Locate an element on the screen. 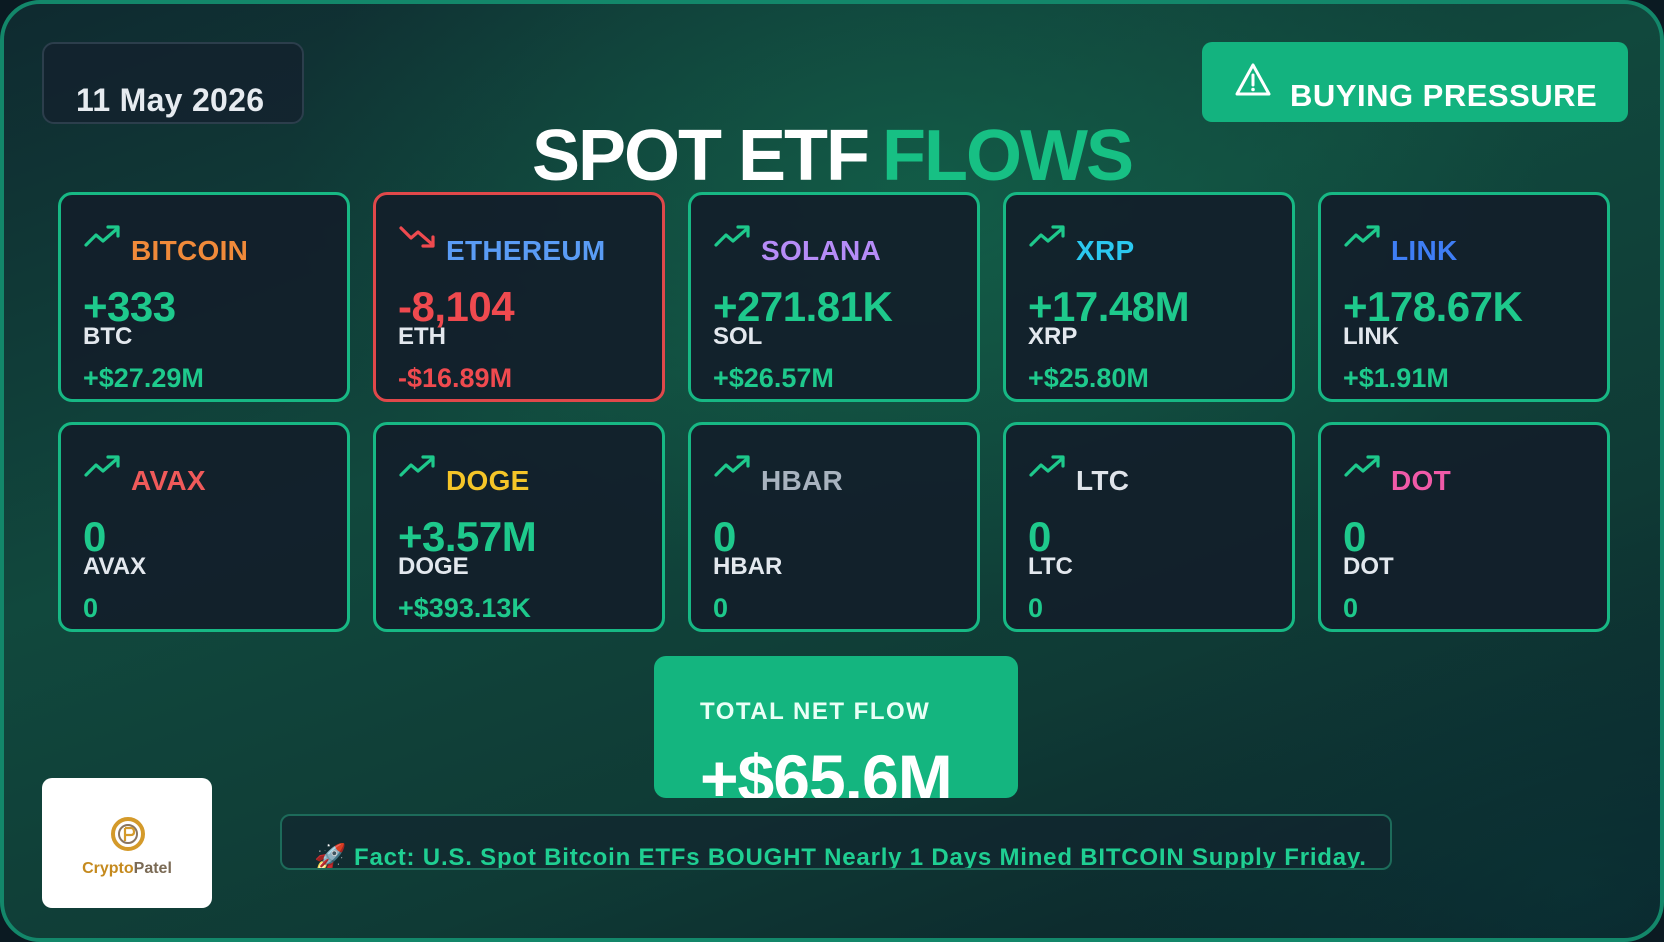 The width and height of the screenshot is (1664, 942). asset-ticker: BTC is located at coordinates (108, 336).